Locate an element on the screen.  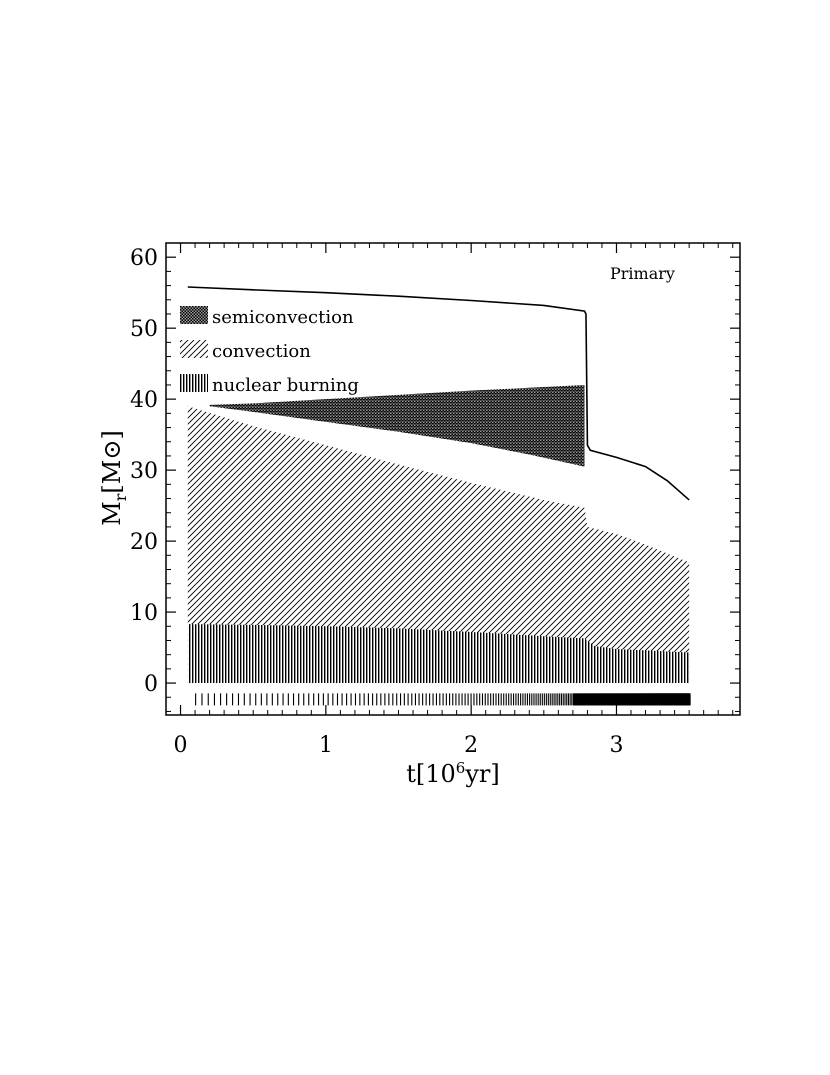
burning-timeline-solid is located at coordinates (631, 699).